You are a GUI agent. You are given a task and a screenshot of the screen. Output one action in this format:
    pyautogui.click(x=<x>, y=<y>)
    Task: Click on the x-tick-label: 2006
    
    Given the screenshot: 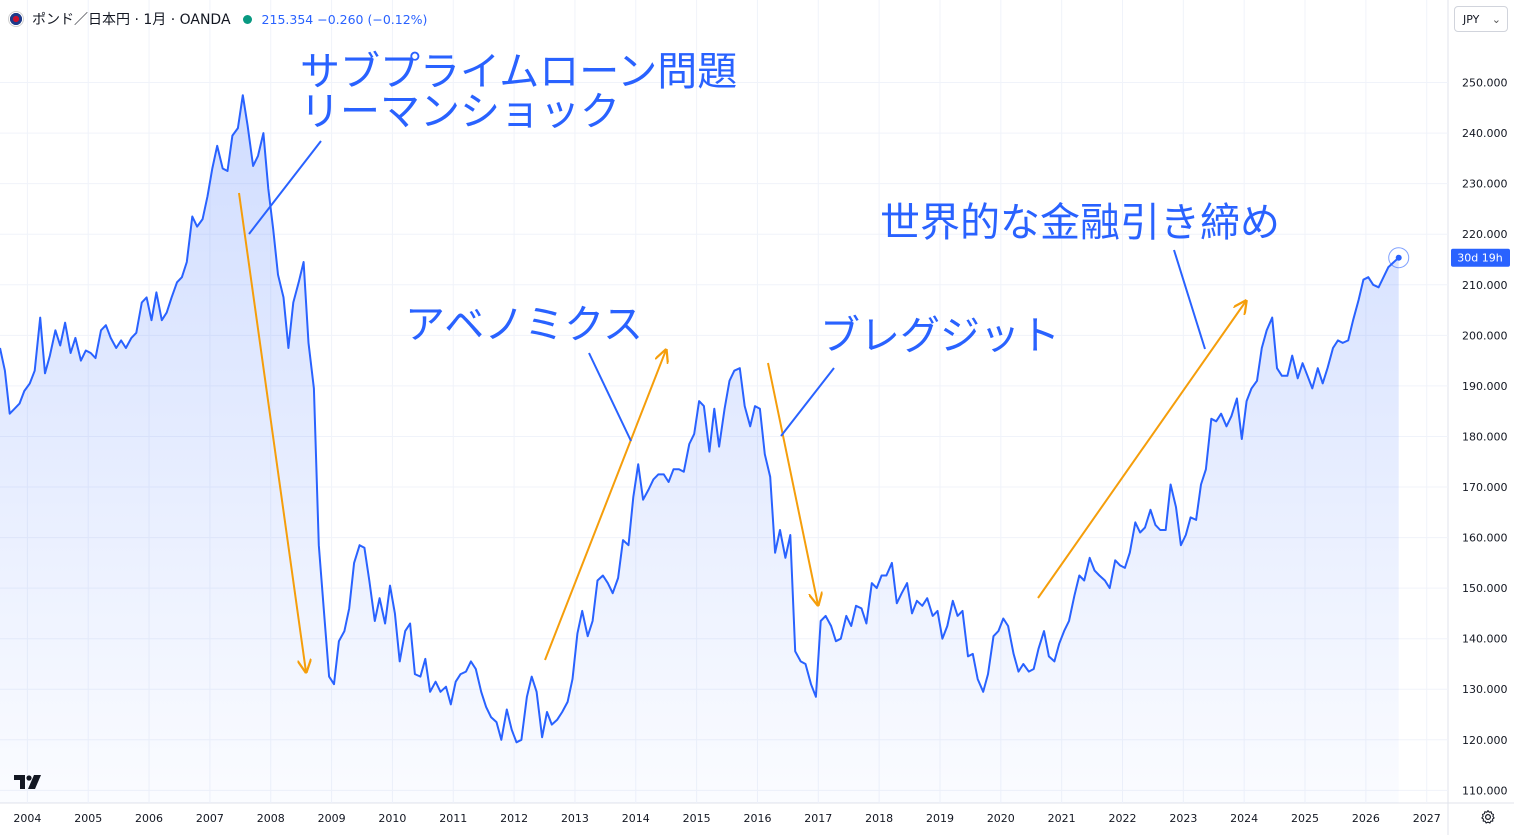 What is the action you would take?
    pyautogui.click(x=149, y=818)
    